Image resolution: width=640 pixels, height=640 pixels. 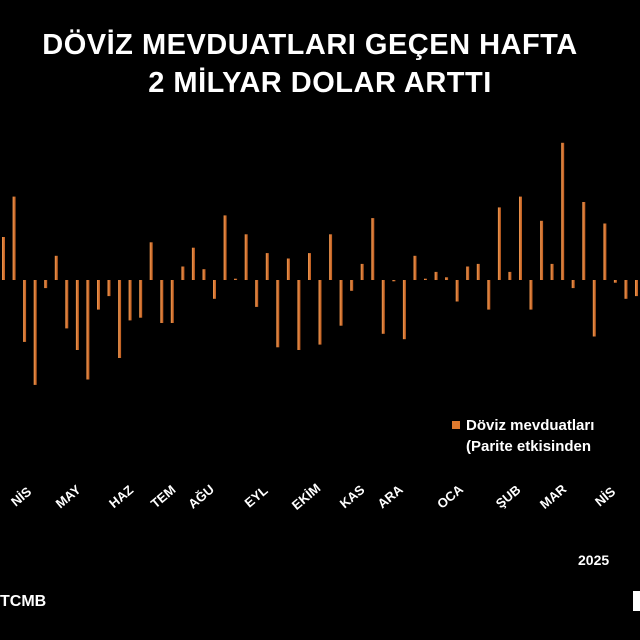 I want to click on month-tick-label-3: HAZ, so click(x=121, y=496).